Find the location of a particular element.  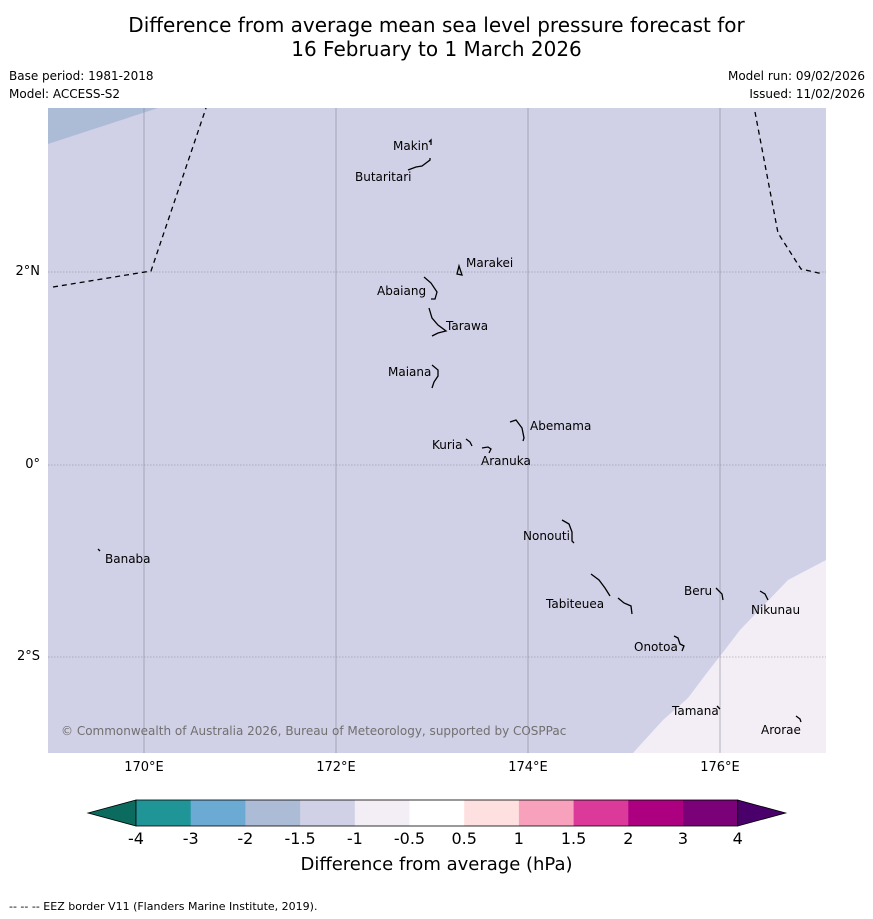

place-label-onotoa: Onotoa is located at coordinates (656, 647).